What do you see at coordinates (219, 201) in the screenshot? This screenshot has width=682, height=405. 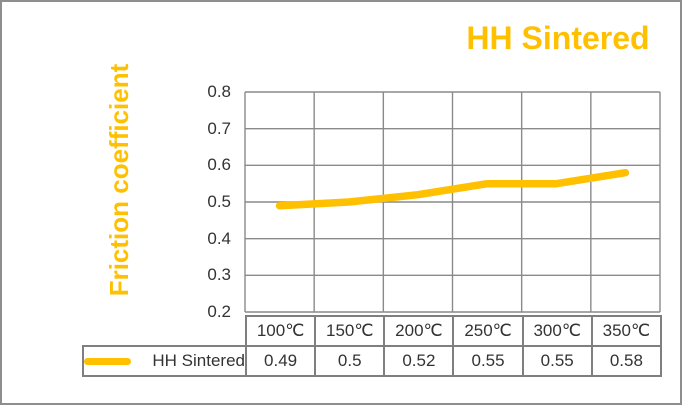 I see `y-tick-label: 0.5` at bounding box center [219, 201].